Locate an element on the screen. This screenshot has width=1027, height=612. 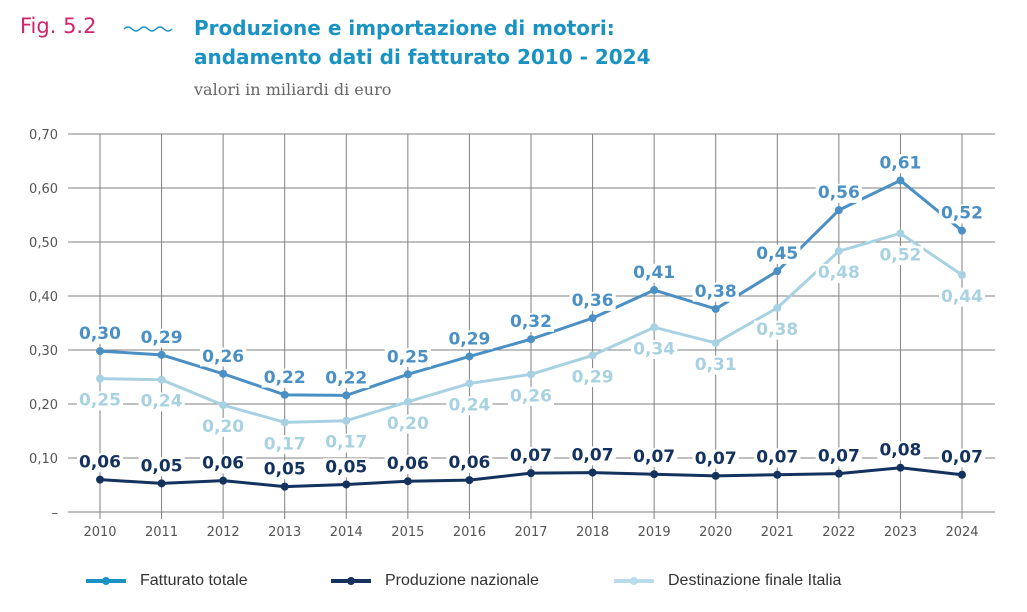
data-label: 0,45 is located at coordinates (777, 254).